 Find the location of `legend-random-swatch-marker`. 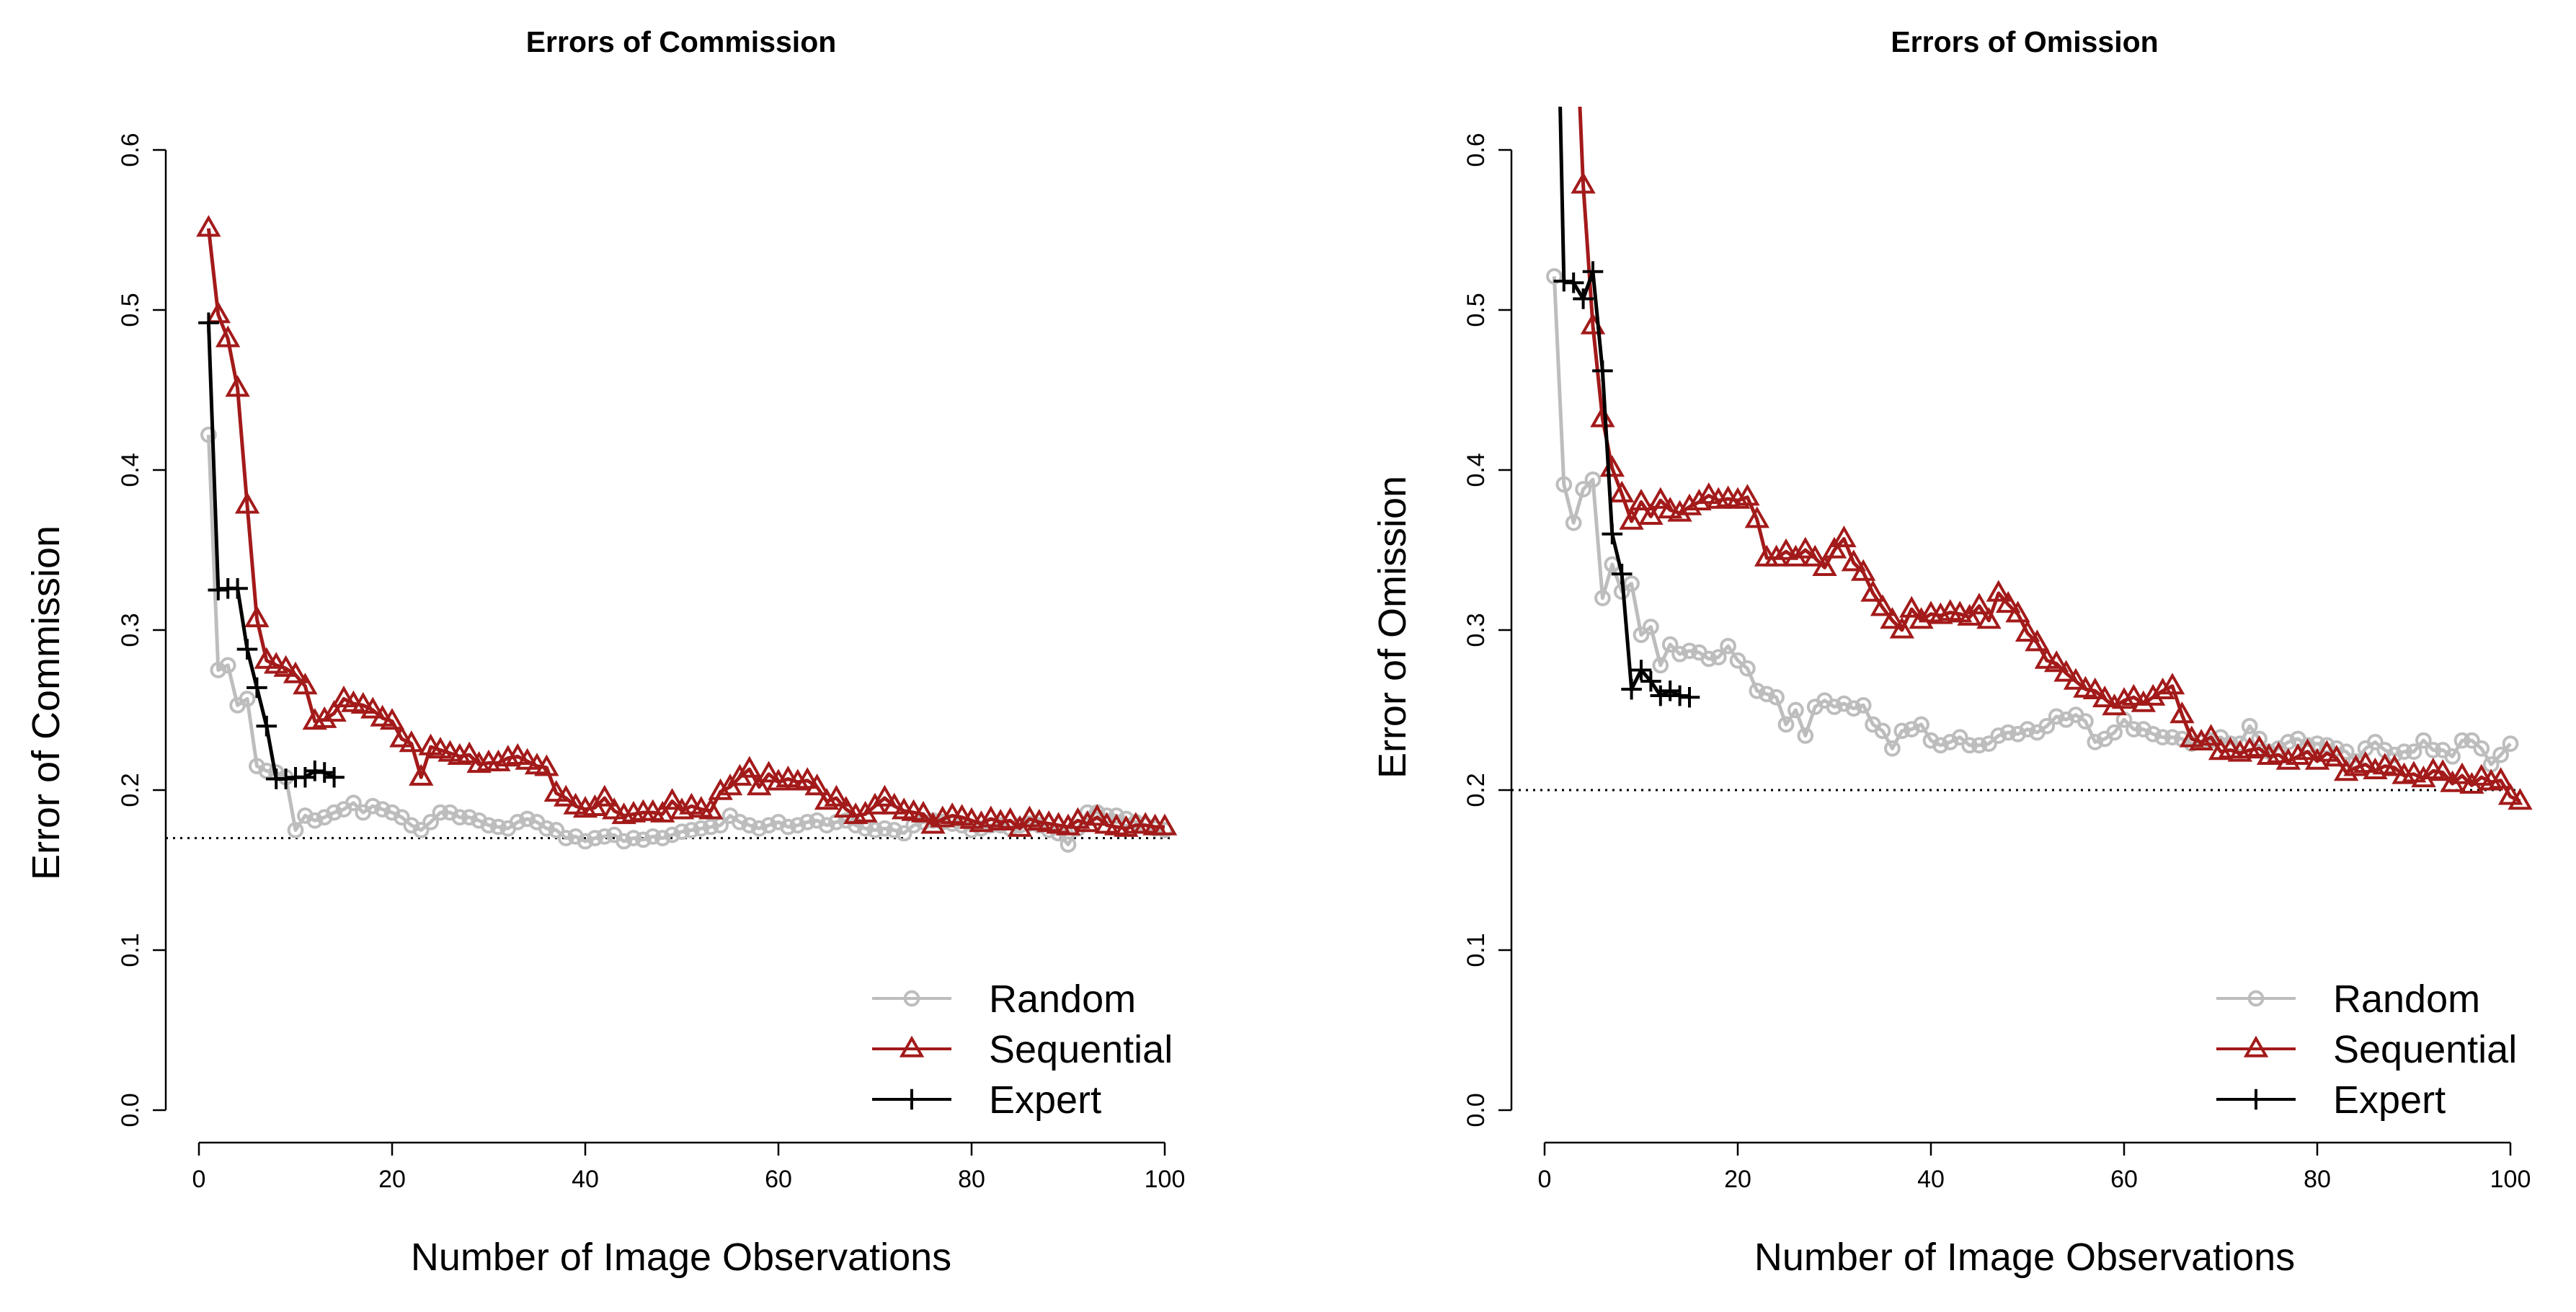

legend-random-swatch-marker is located at coordinates (2256, 998).